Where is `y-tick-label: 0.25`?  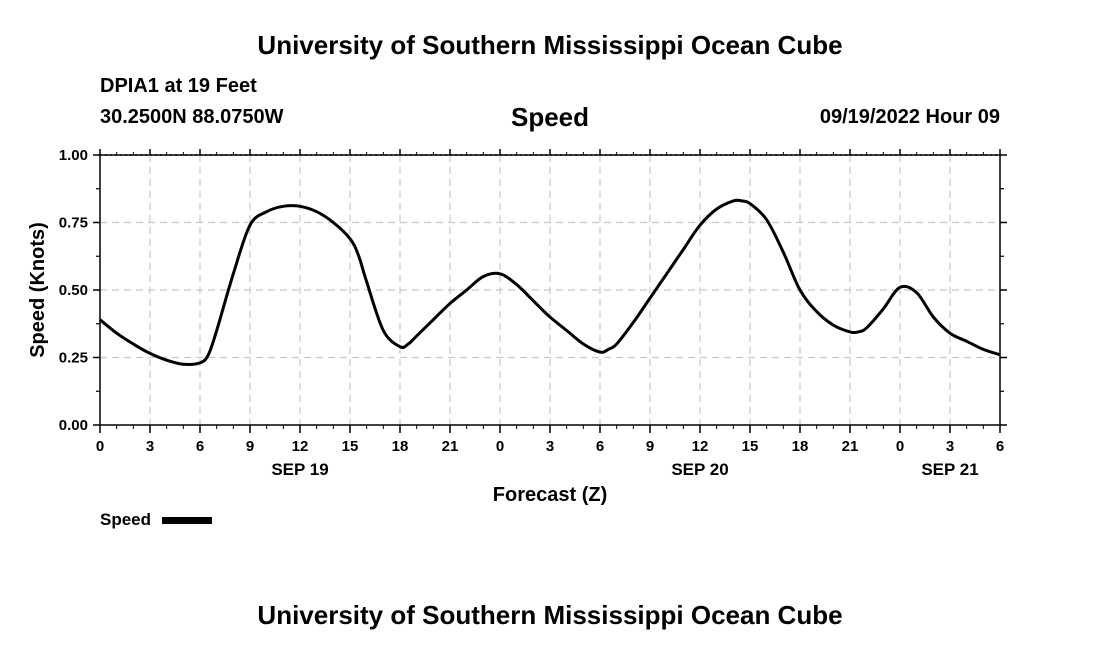 y-tick-label: 0.25 is located at coordinates (73, 358).